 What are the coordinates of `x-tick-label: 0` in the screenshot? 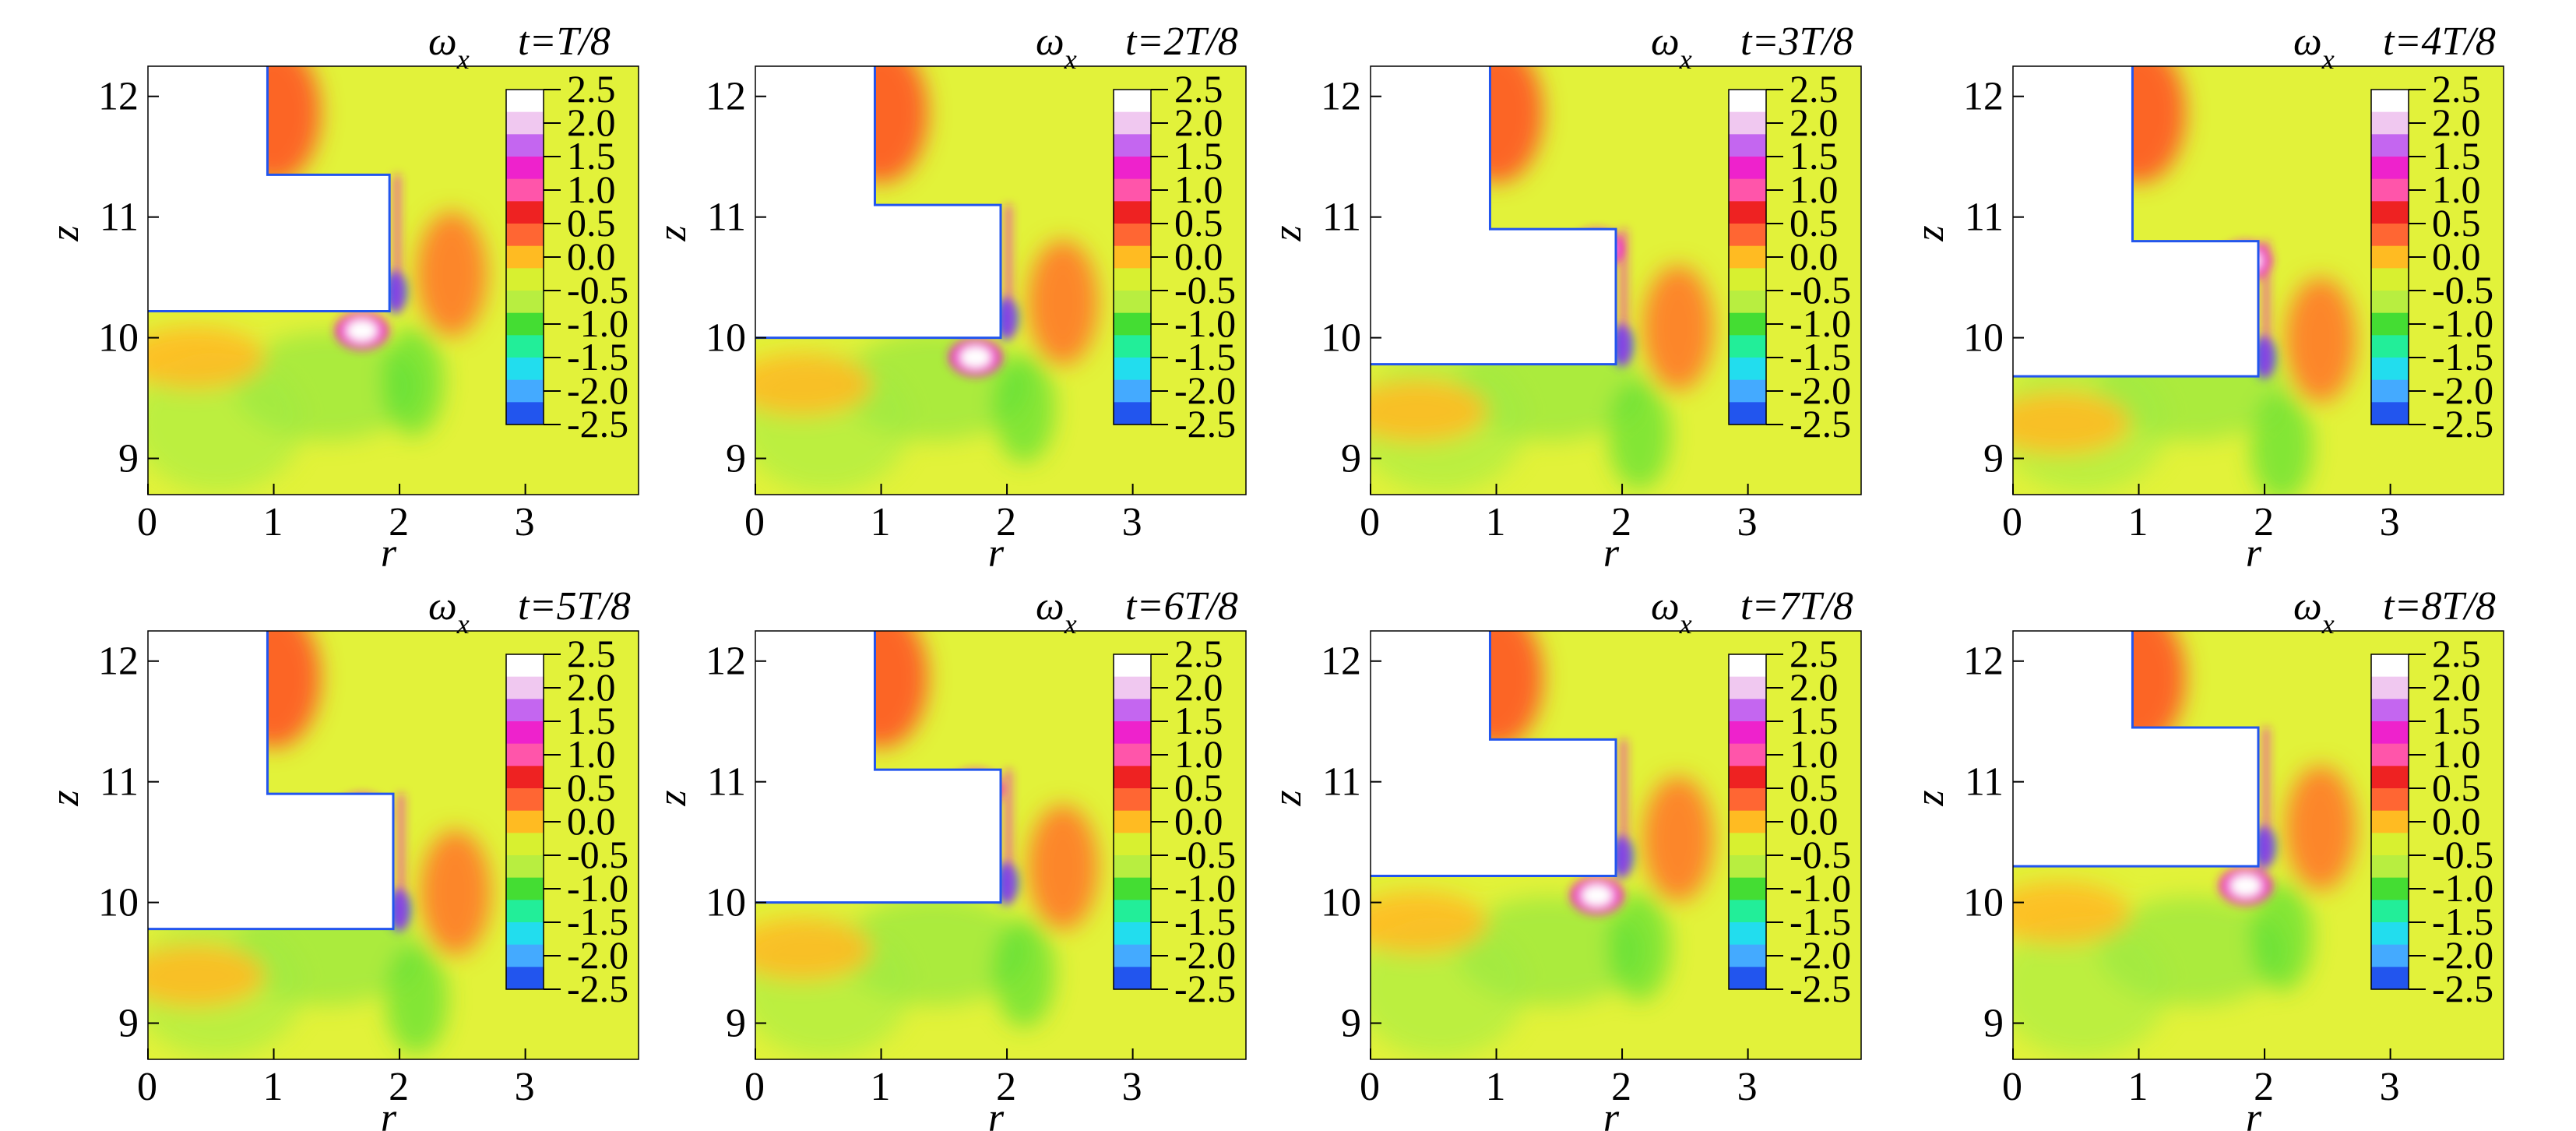 It's located at (147, 1087).